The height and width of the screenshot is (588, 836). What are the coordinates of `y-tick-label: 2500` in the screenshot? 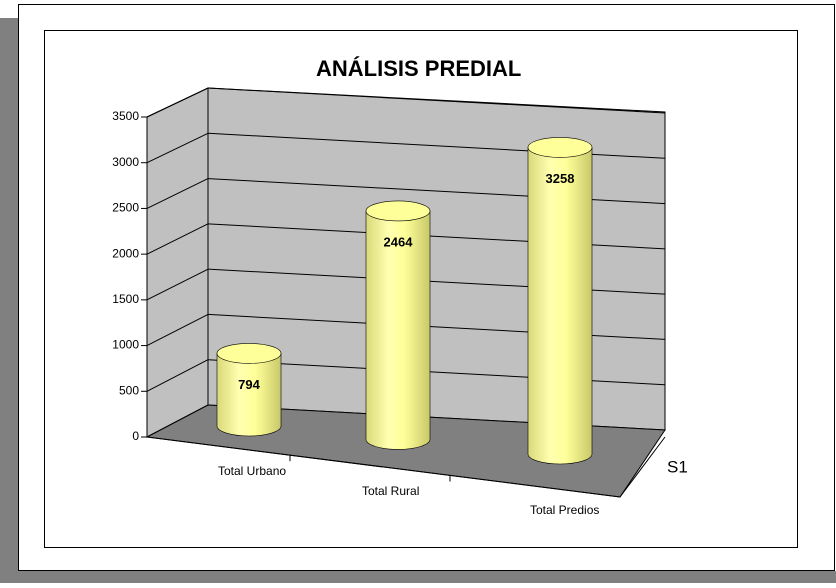 It's located at (125, 208).